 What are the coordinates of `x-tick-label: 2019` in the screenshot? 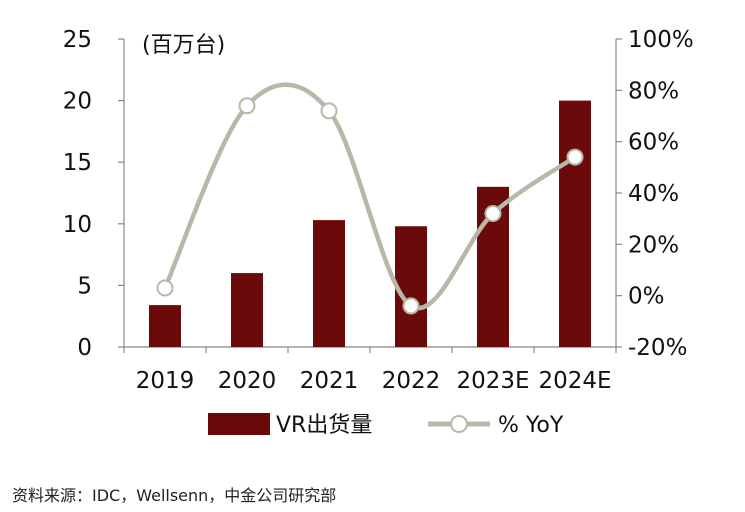 It's located at (165, 381).